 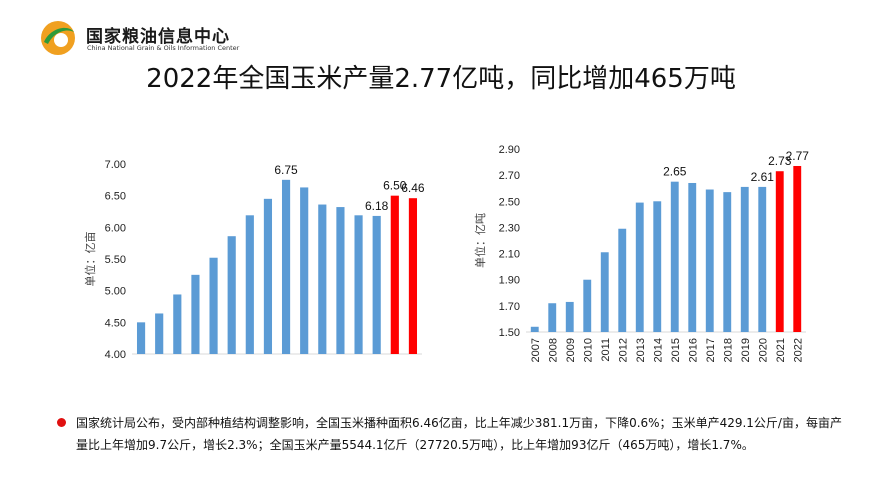 I want to click on x-tick-label: 2014, so click(x=658, y=350).